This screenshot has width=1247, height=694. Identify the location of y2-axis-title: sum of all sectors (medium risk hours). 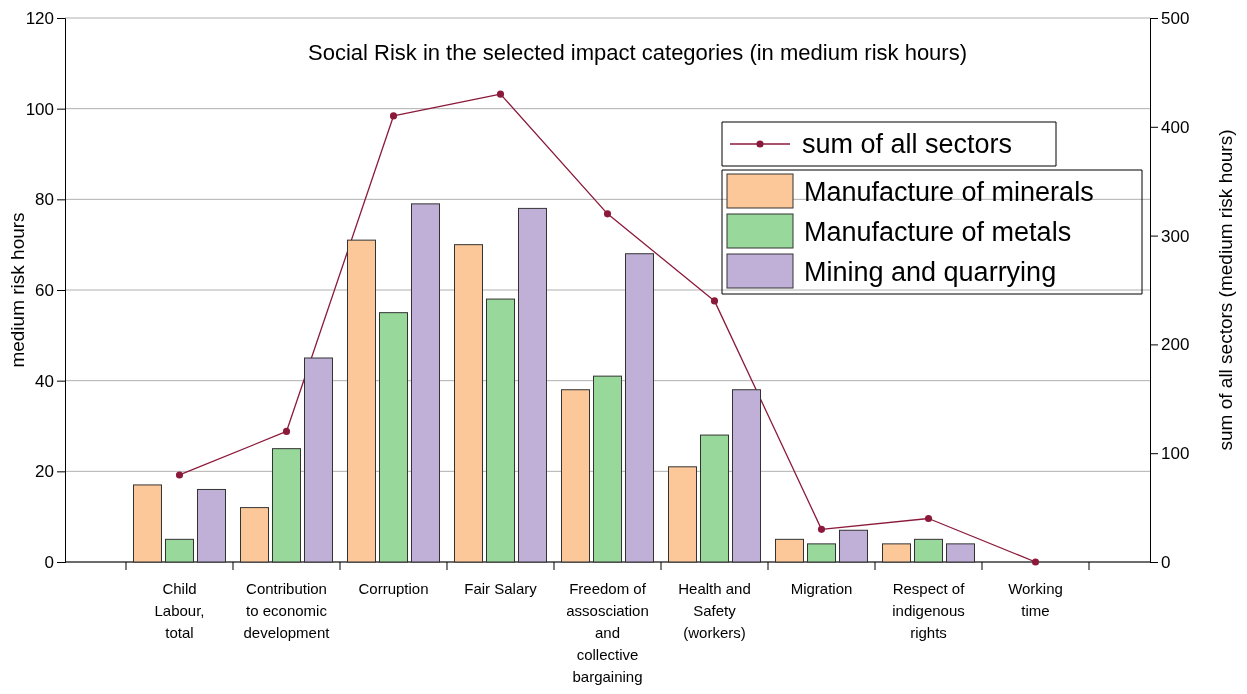
(1225, 290).